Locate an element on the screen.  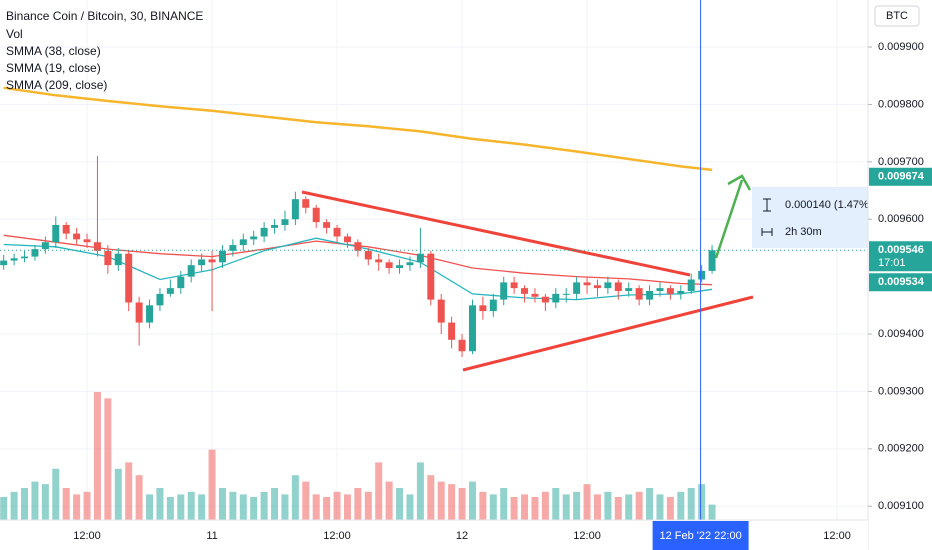
legend-entry: SMMA (209, close) is located at coordinates (56, 85).